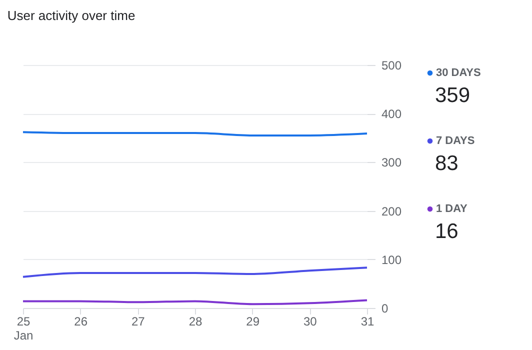  What do you see at coordinates (71, 15) in the screenshot?
I see `chart-title: User activity over time` at bounding box center [71, 15].